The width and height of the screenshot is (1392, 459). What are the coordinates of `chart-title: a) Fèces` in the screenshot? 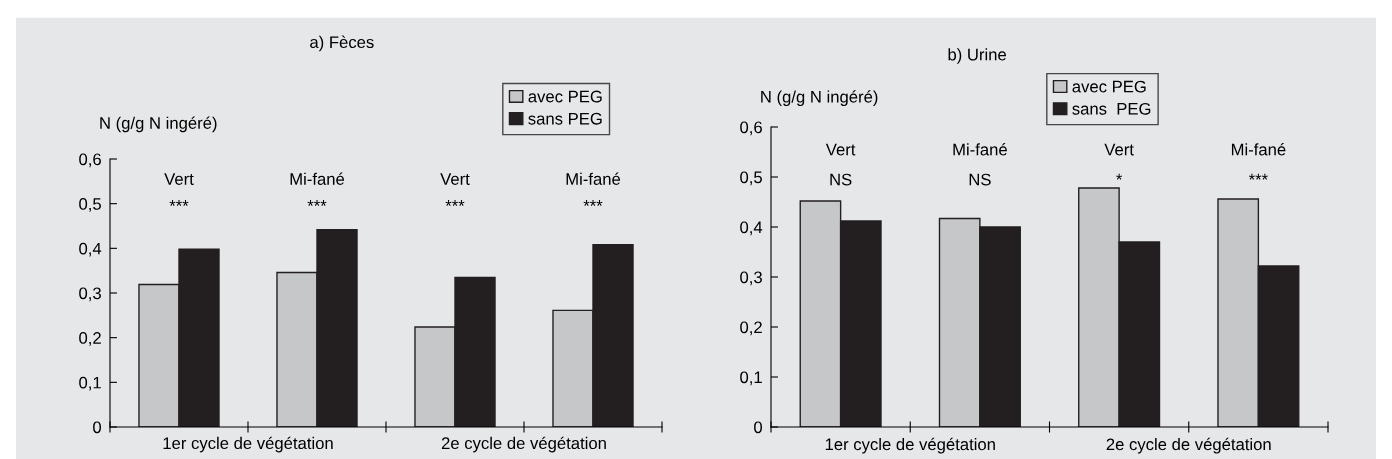 It's located at (342, 43).